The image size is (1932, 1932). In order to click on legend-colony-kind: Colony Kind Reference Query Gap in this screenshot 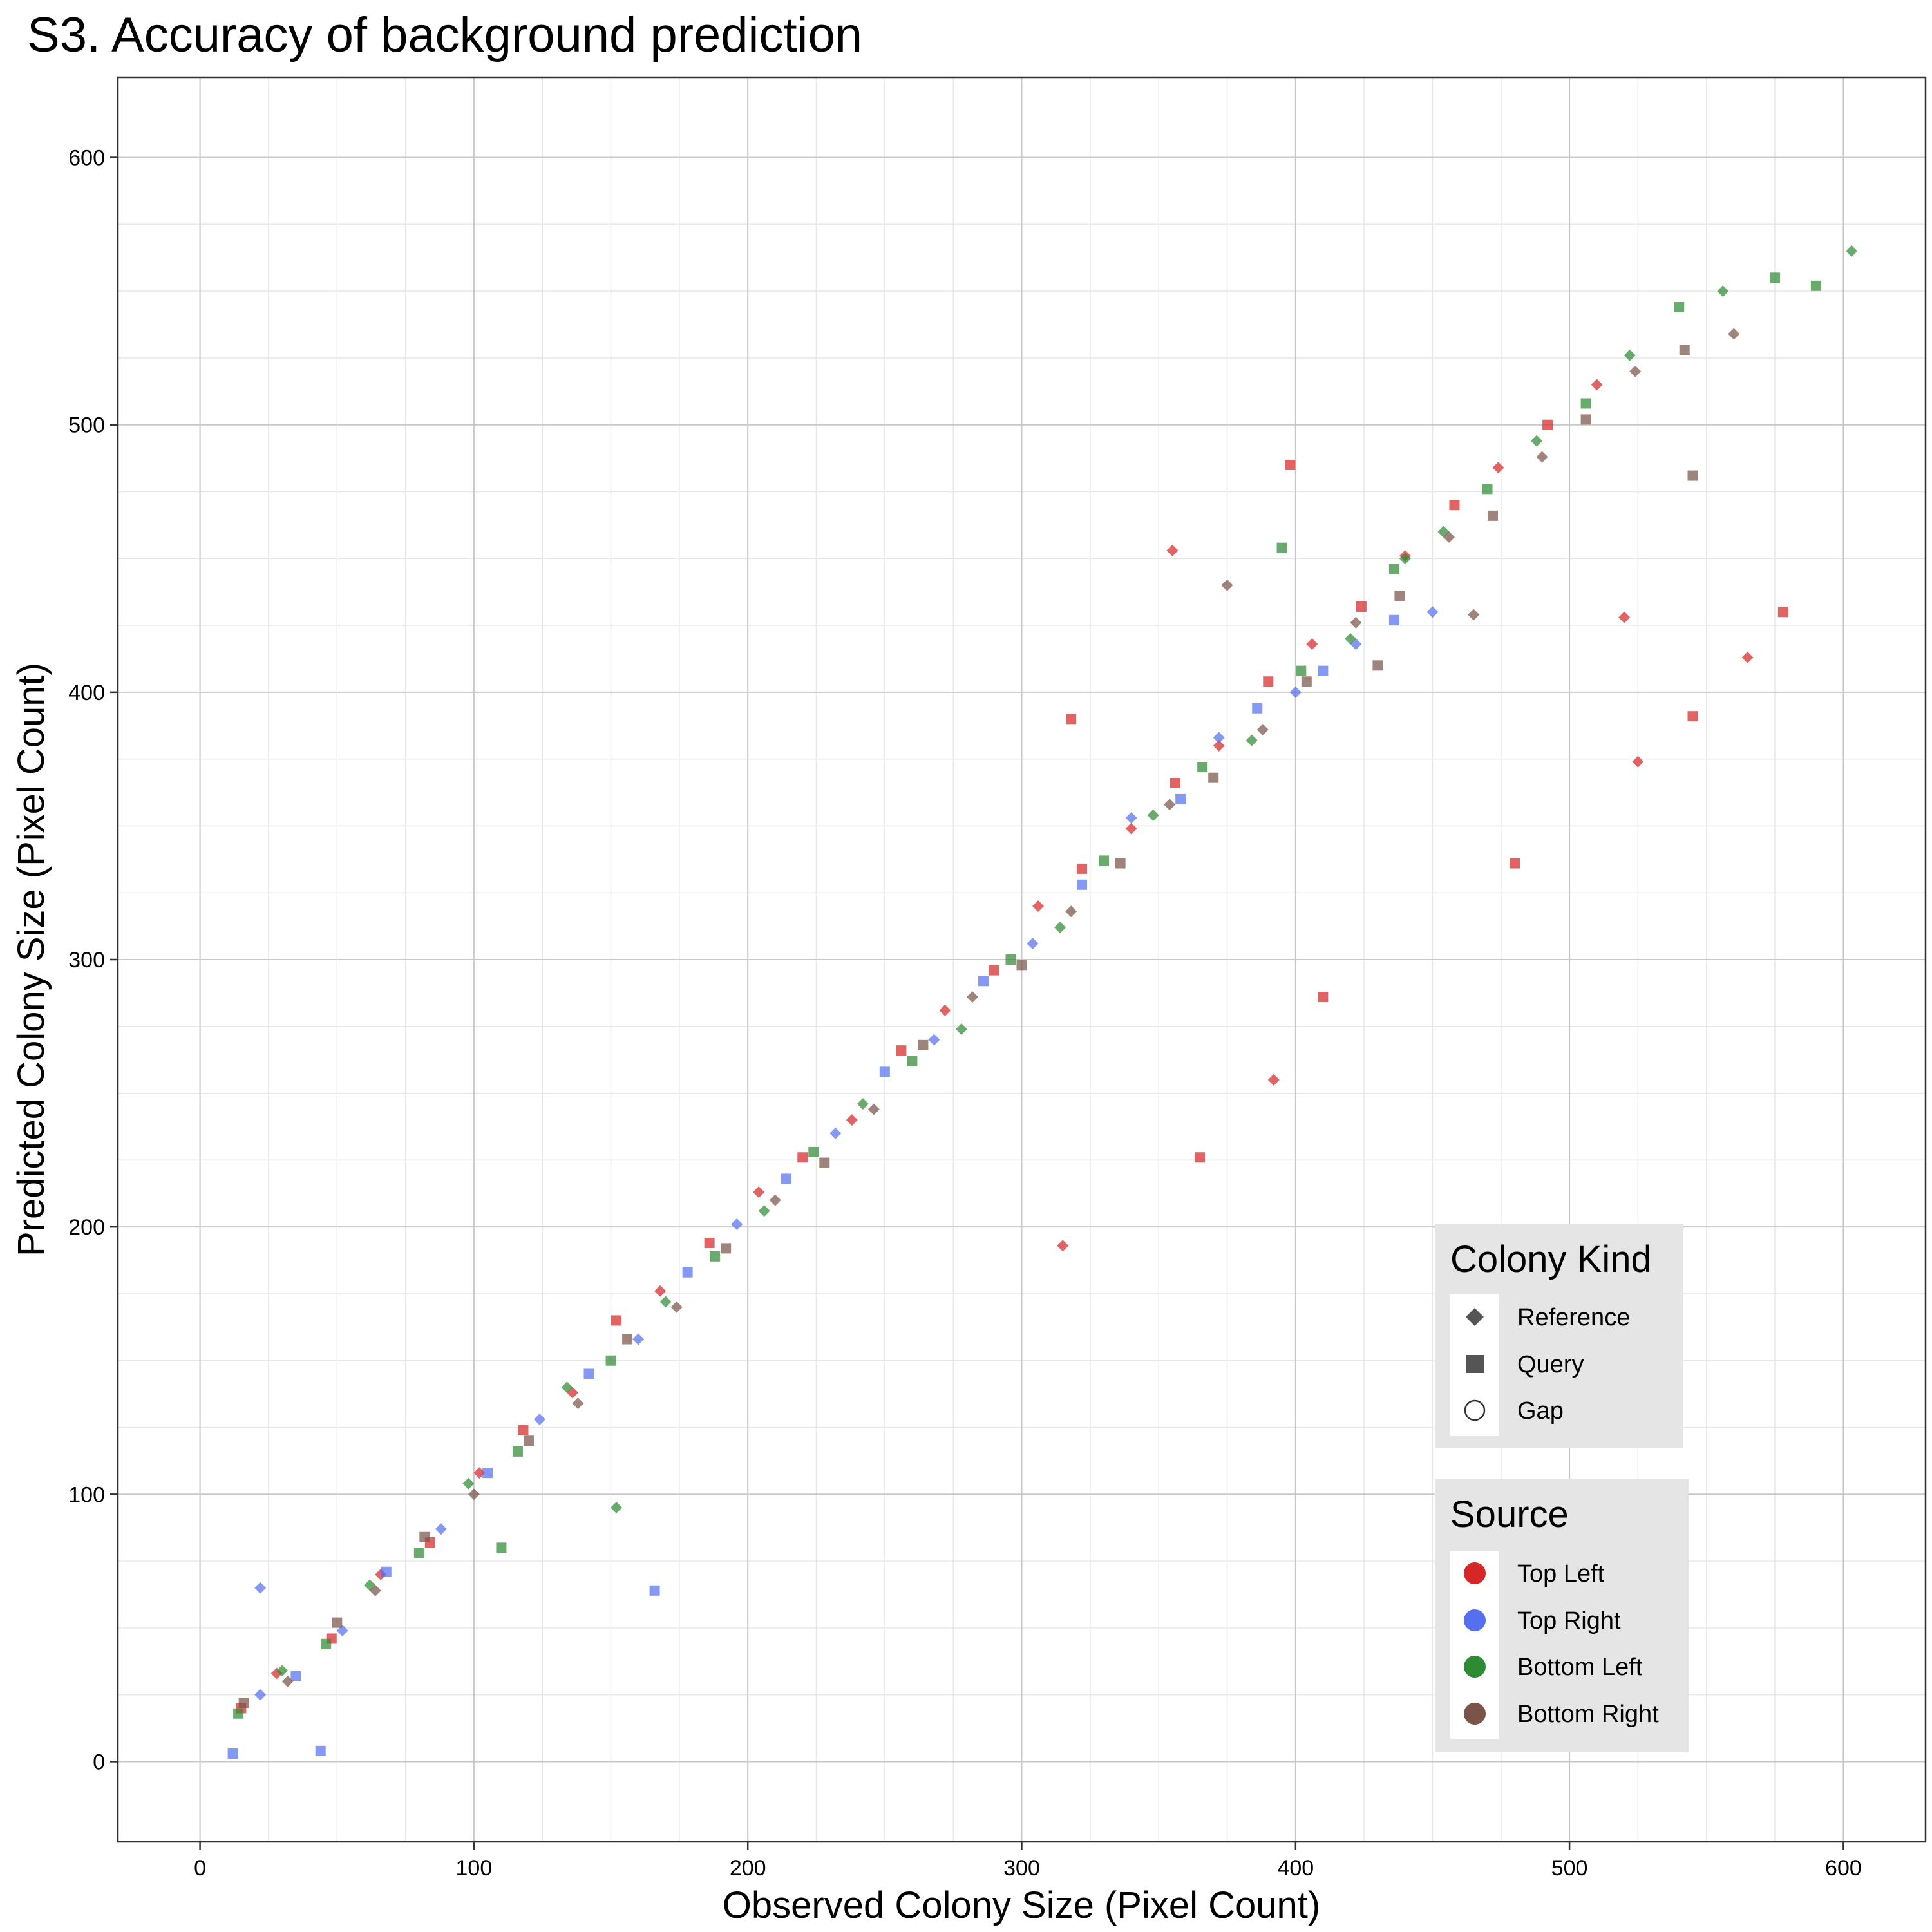, I will do `click(1559, 1336)`.